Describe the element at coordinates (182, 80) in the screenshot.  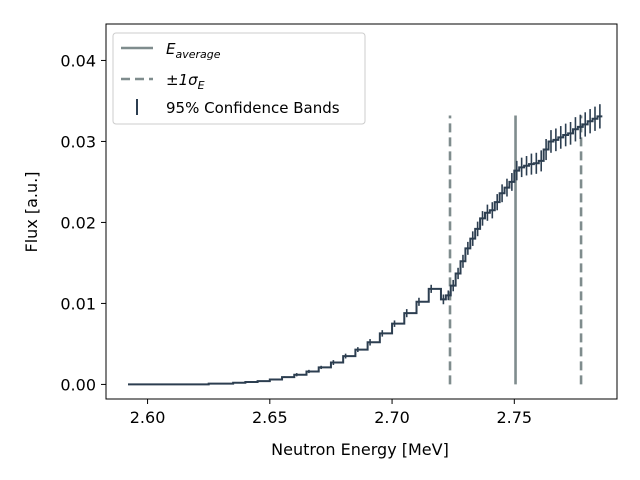
I see `legend-label-main: ±1σ` at that location.